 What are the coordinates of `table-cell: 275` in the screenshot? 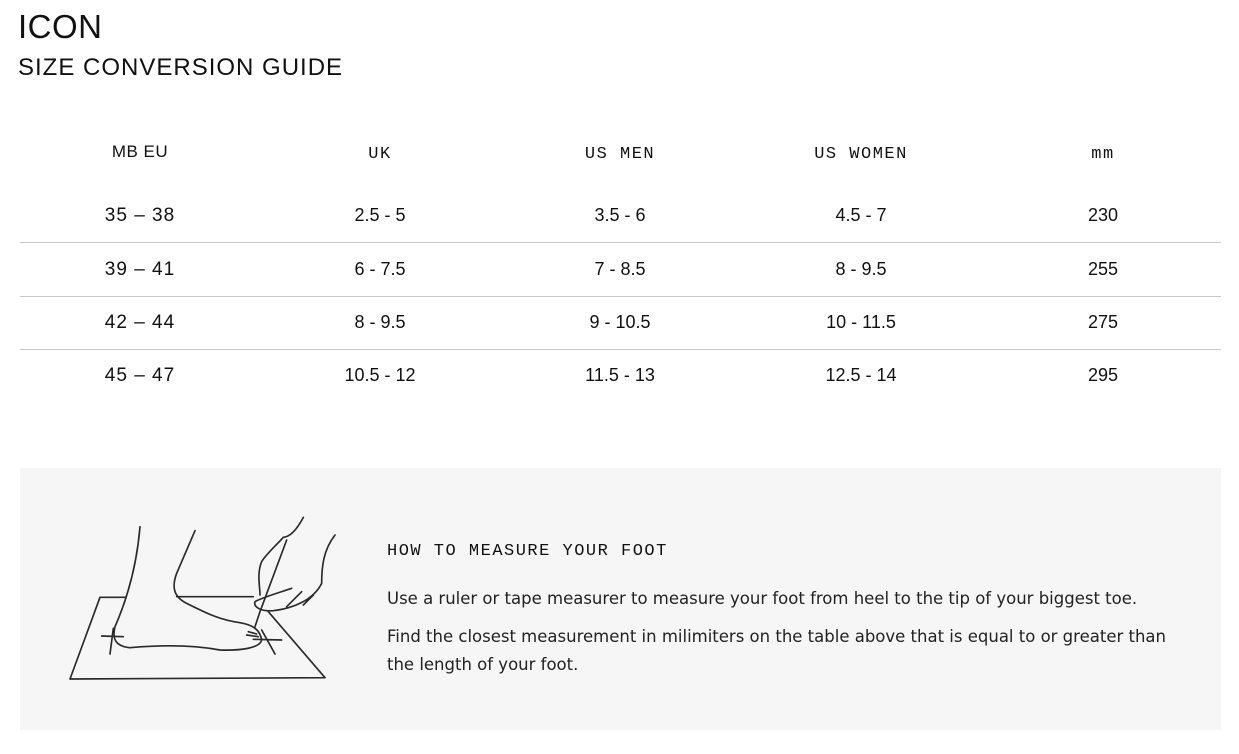 It's located at (1103, 322).